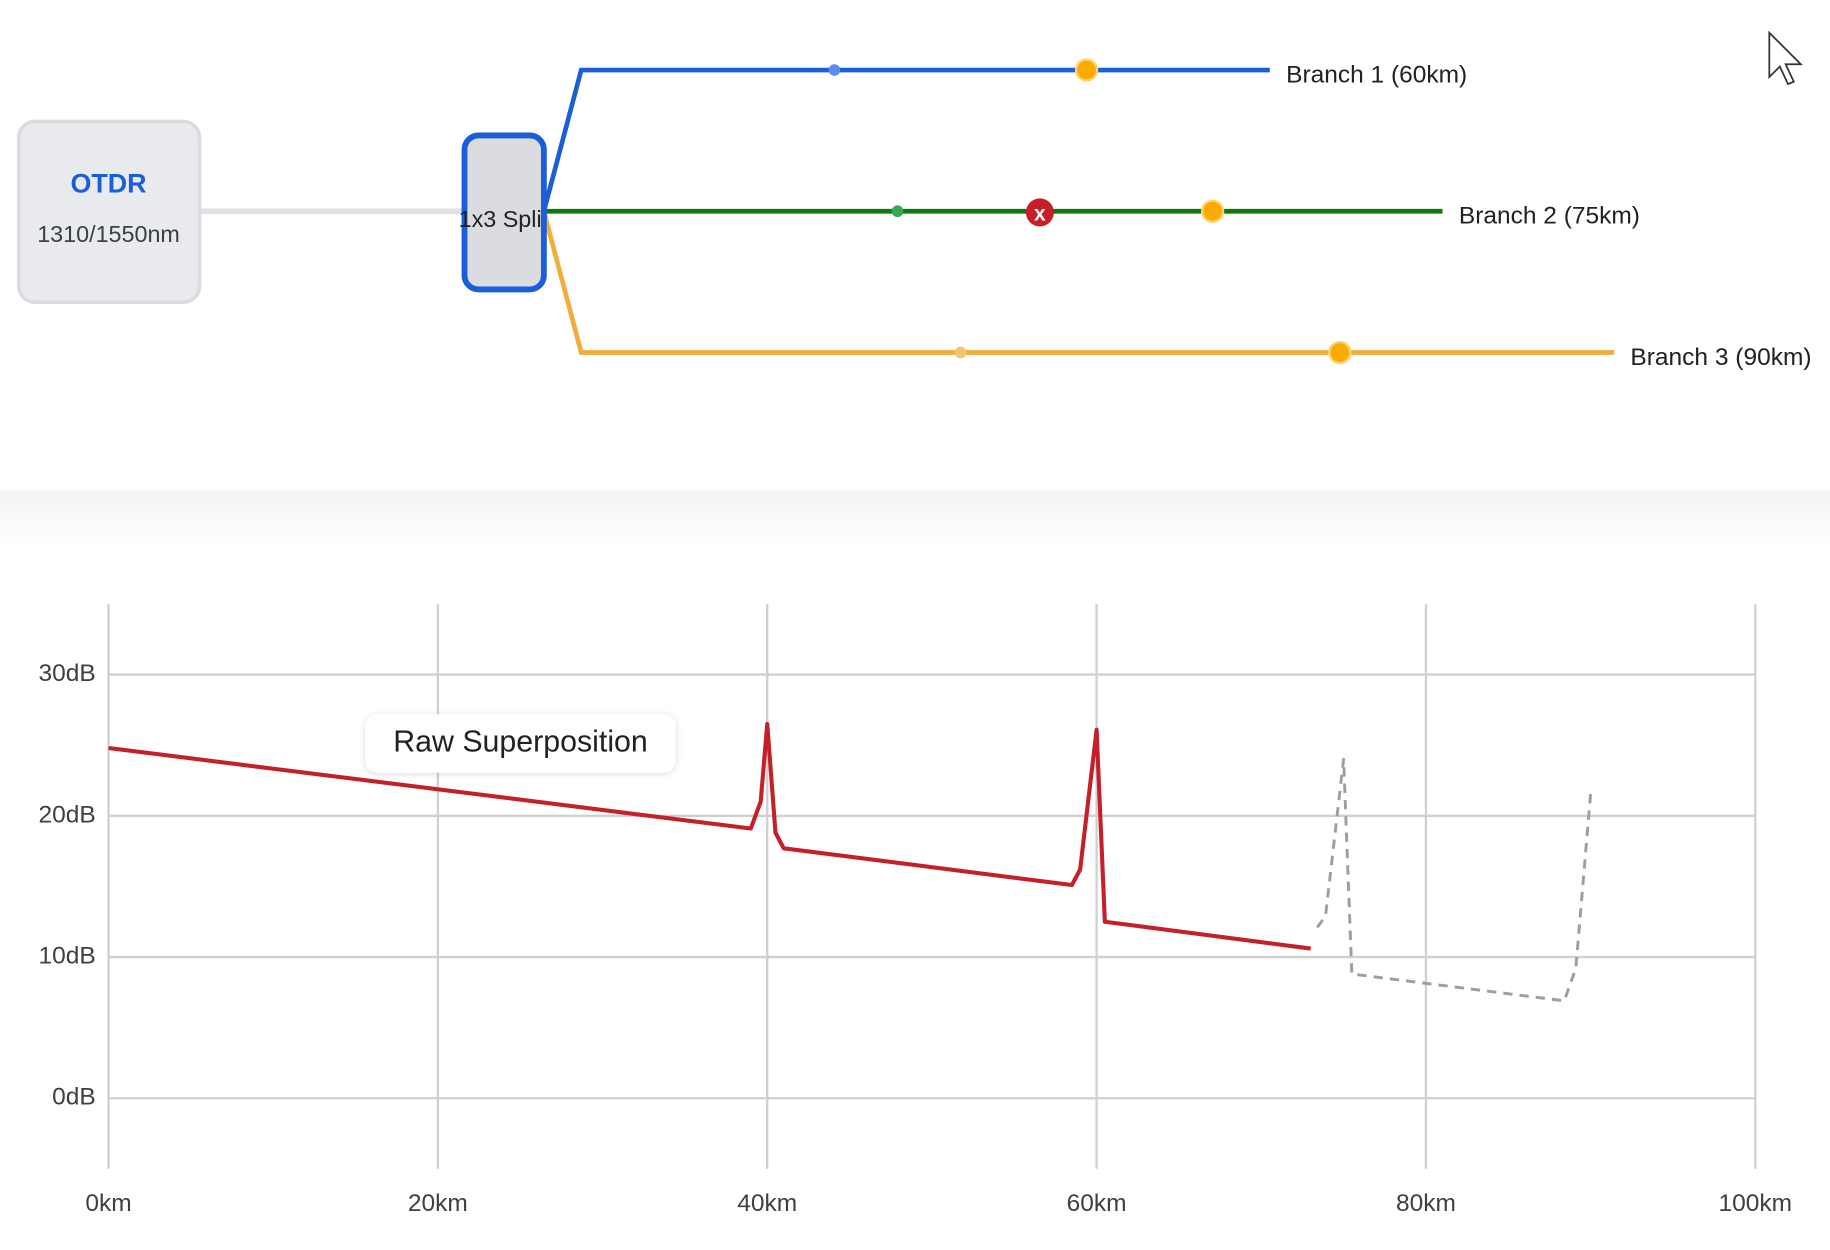  I want to click on x-tick-label: 40km, so click(767, 1203).